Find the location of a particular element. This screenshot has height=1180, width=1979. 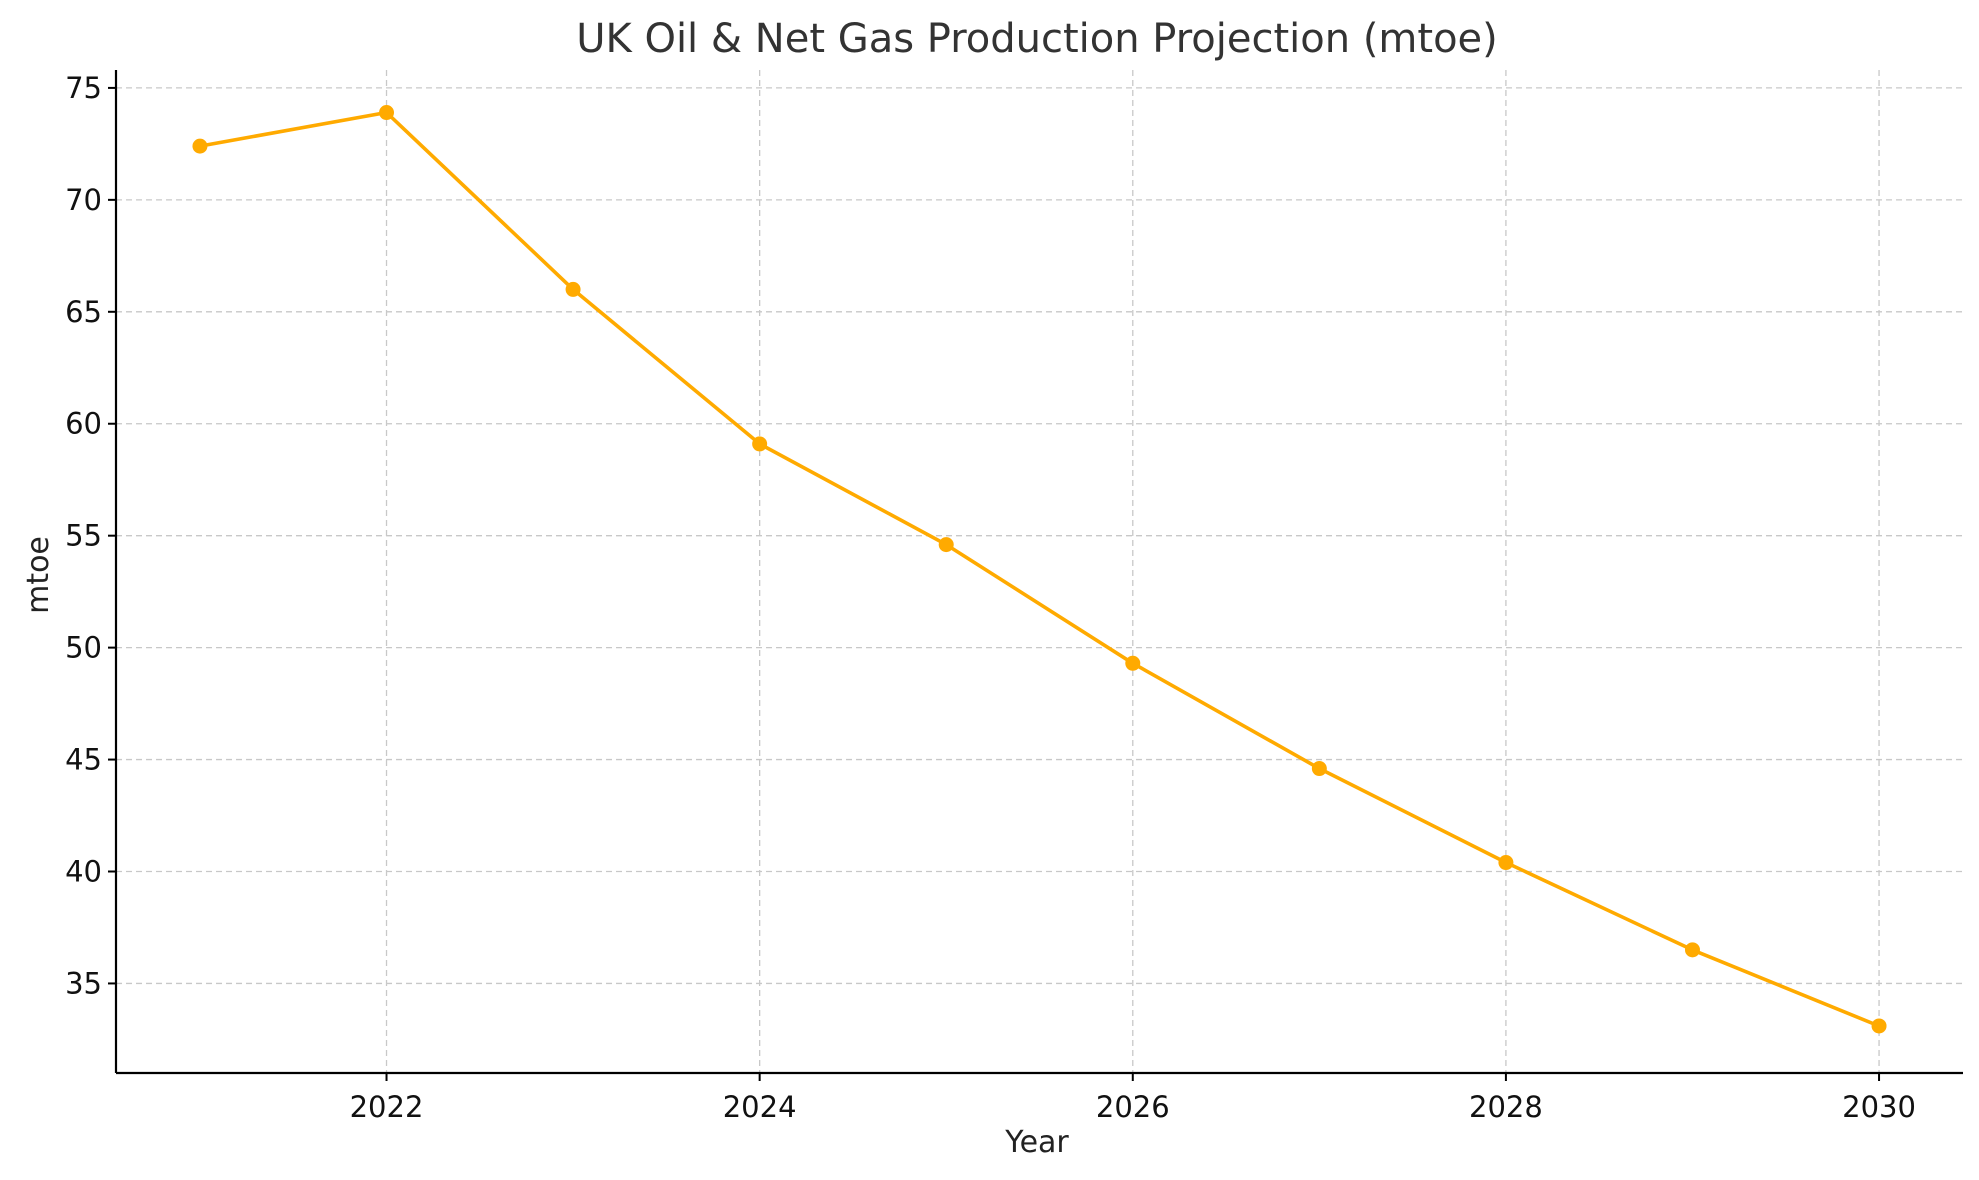

y-tick-label: 55 is located at coordinates (83, 536).